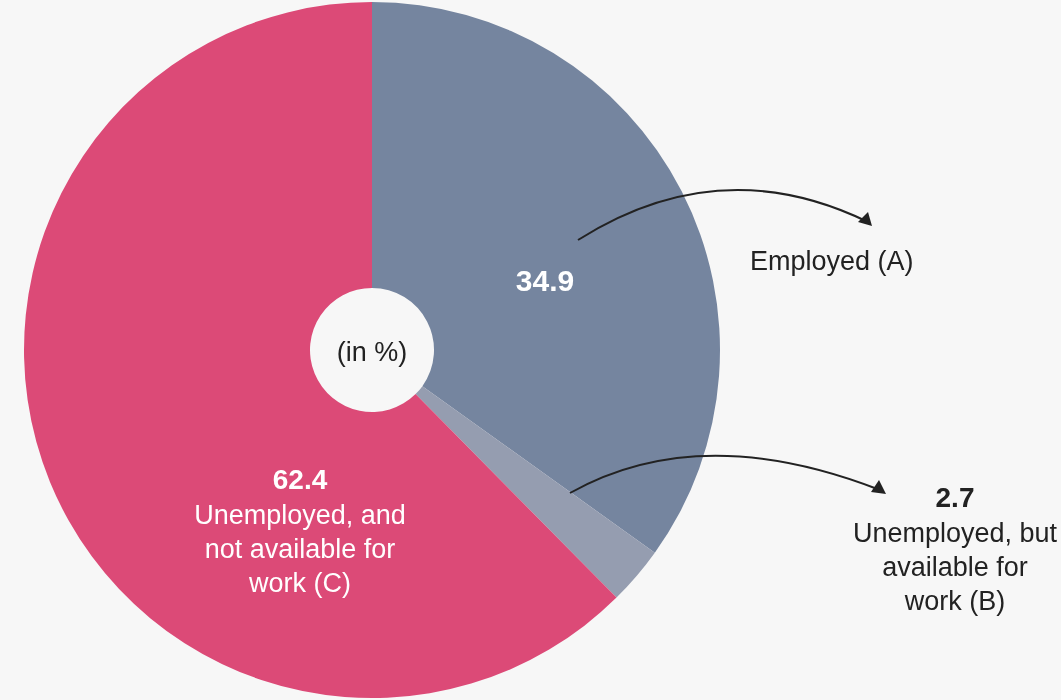 The image size is (1061, 700). Describe the element at coordinates (300, 549) in the screenshot. I see `slice-label: Unemployed, and not available for work (C)` at that location.